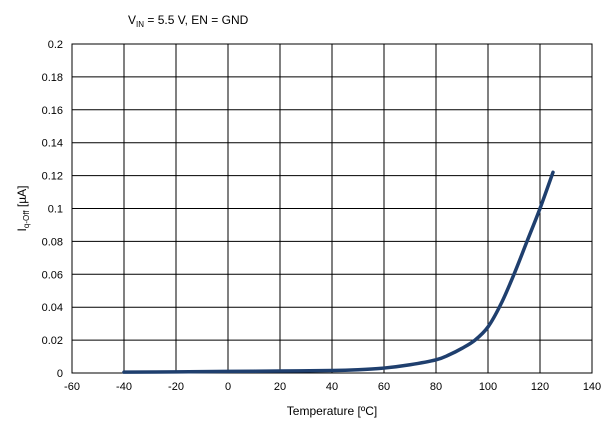  Describe the element at coordinates (384, 387) in the screenshot. I see `x-tick-label: 60` at that location.